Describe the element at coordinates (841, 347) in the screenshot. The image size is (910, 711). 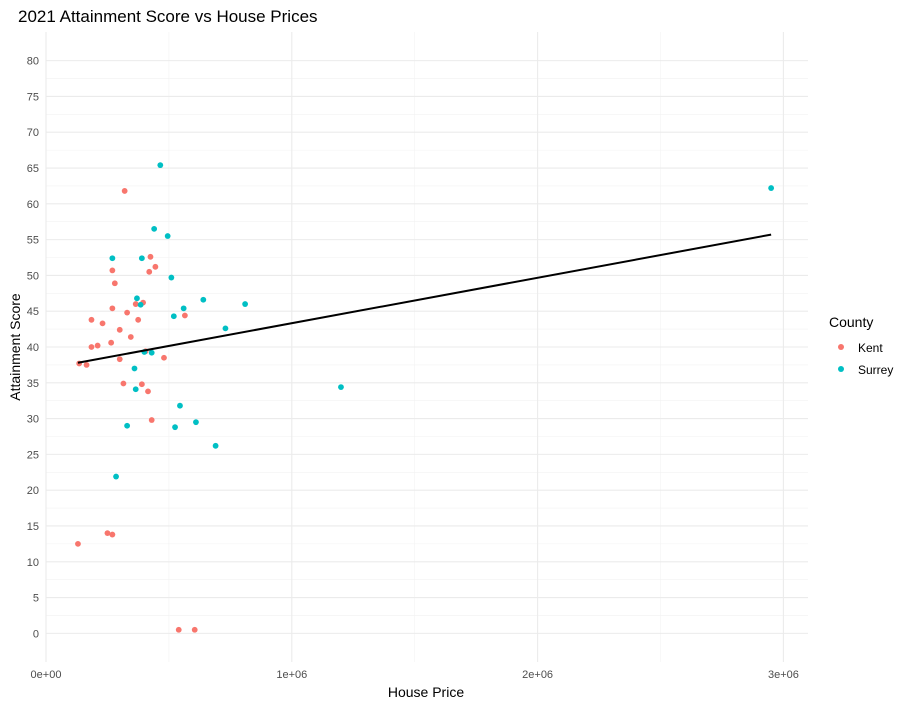
I see `legend-key-kent` at that location.